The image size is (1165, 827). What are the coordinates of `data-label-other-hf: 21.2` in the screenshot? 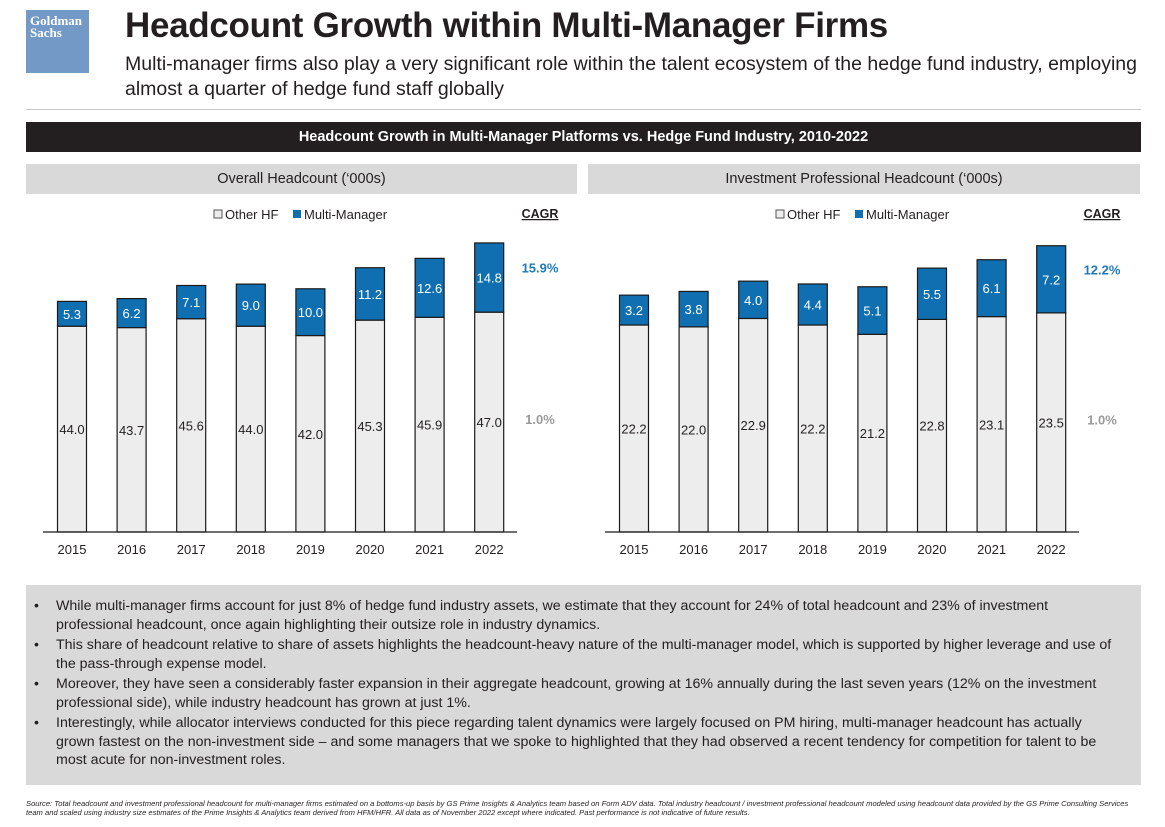 It's located at (872, 433).